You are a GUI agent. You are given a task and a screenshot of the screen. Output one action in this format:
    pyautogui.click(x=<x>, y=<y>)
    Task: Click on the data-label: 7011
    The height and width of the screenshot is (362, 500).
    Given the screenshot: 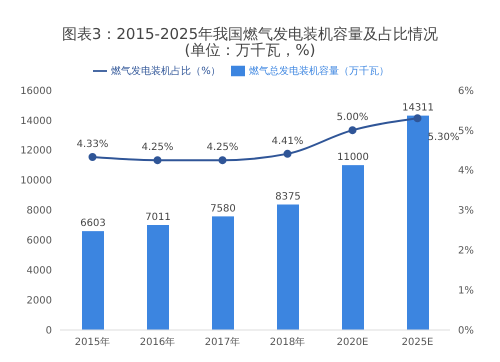 What is the action you would take?
    pyautogui.click(x=158, y=217)
    